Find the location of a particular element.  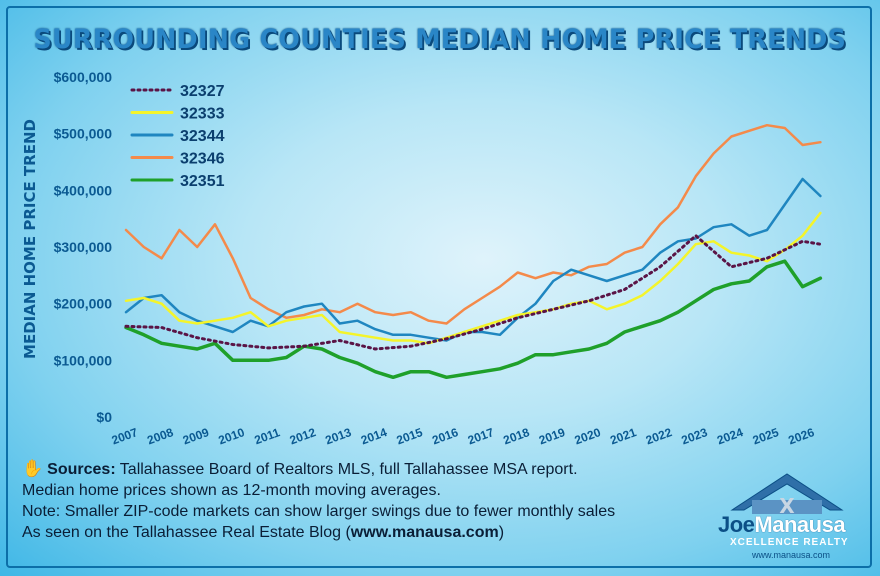

x-tick-label: 2024 is located at coordinates (730, 436).